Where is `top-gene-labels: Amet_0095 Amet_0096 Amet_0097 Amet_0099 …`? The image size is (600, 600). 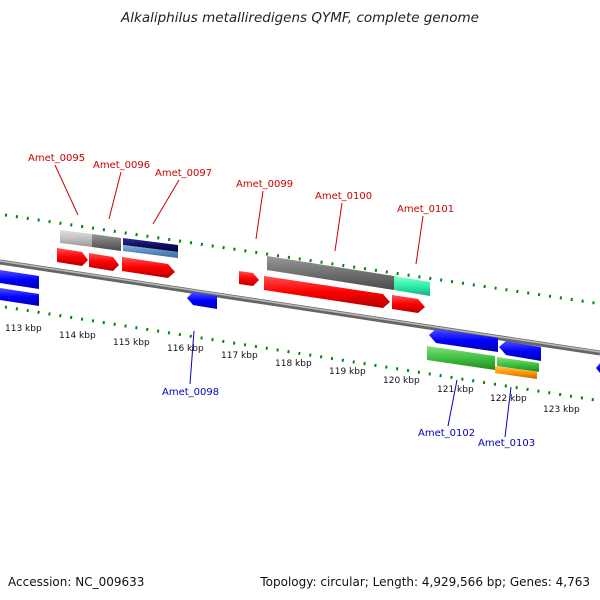 top-gene-labels: Amet_0095 Amet_0096 Amet_0097 Amet_0099 … is located at coordinates (241, 184).